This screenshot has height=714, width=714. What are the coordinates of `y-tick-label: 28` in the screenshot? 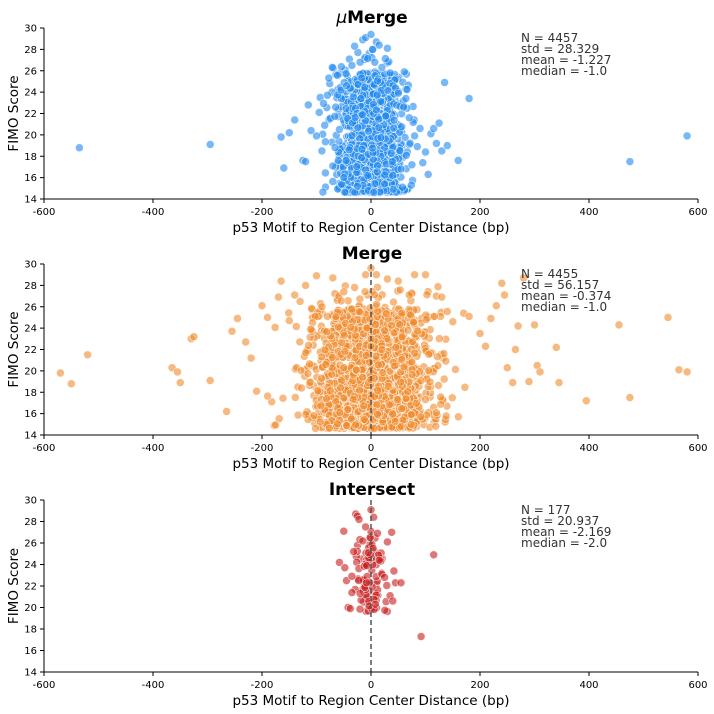 It's located at (30, 286).